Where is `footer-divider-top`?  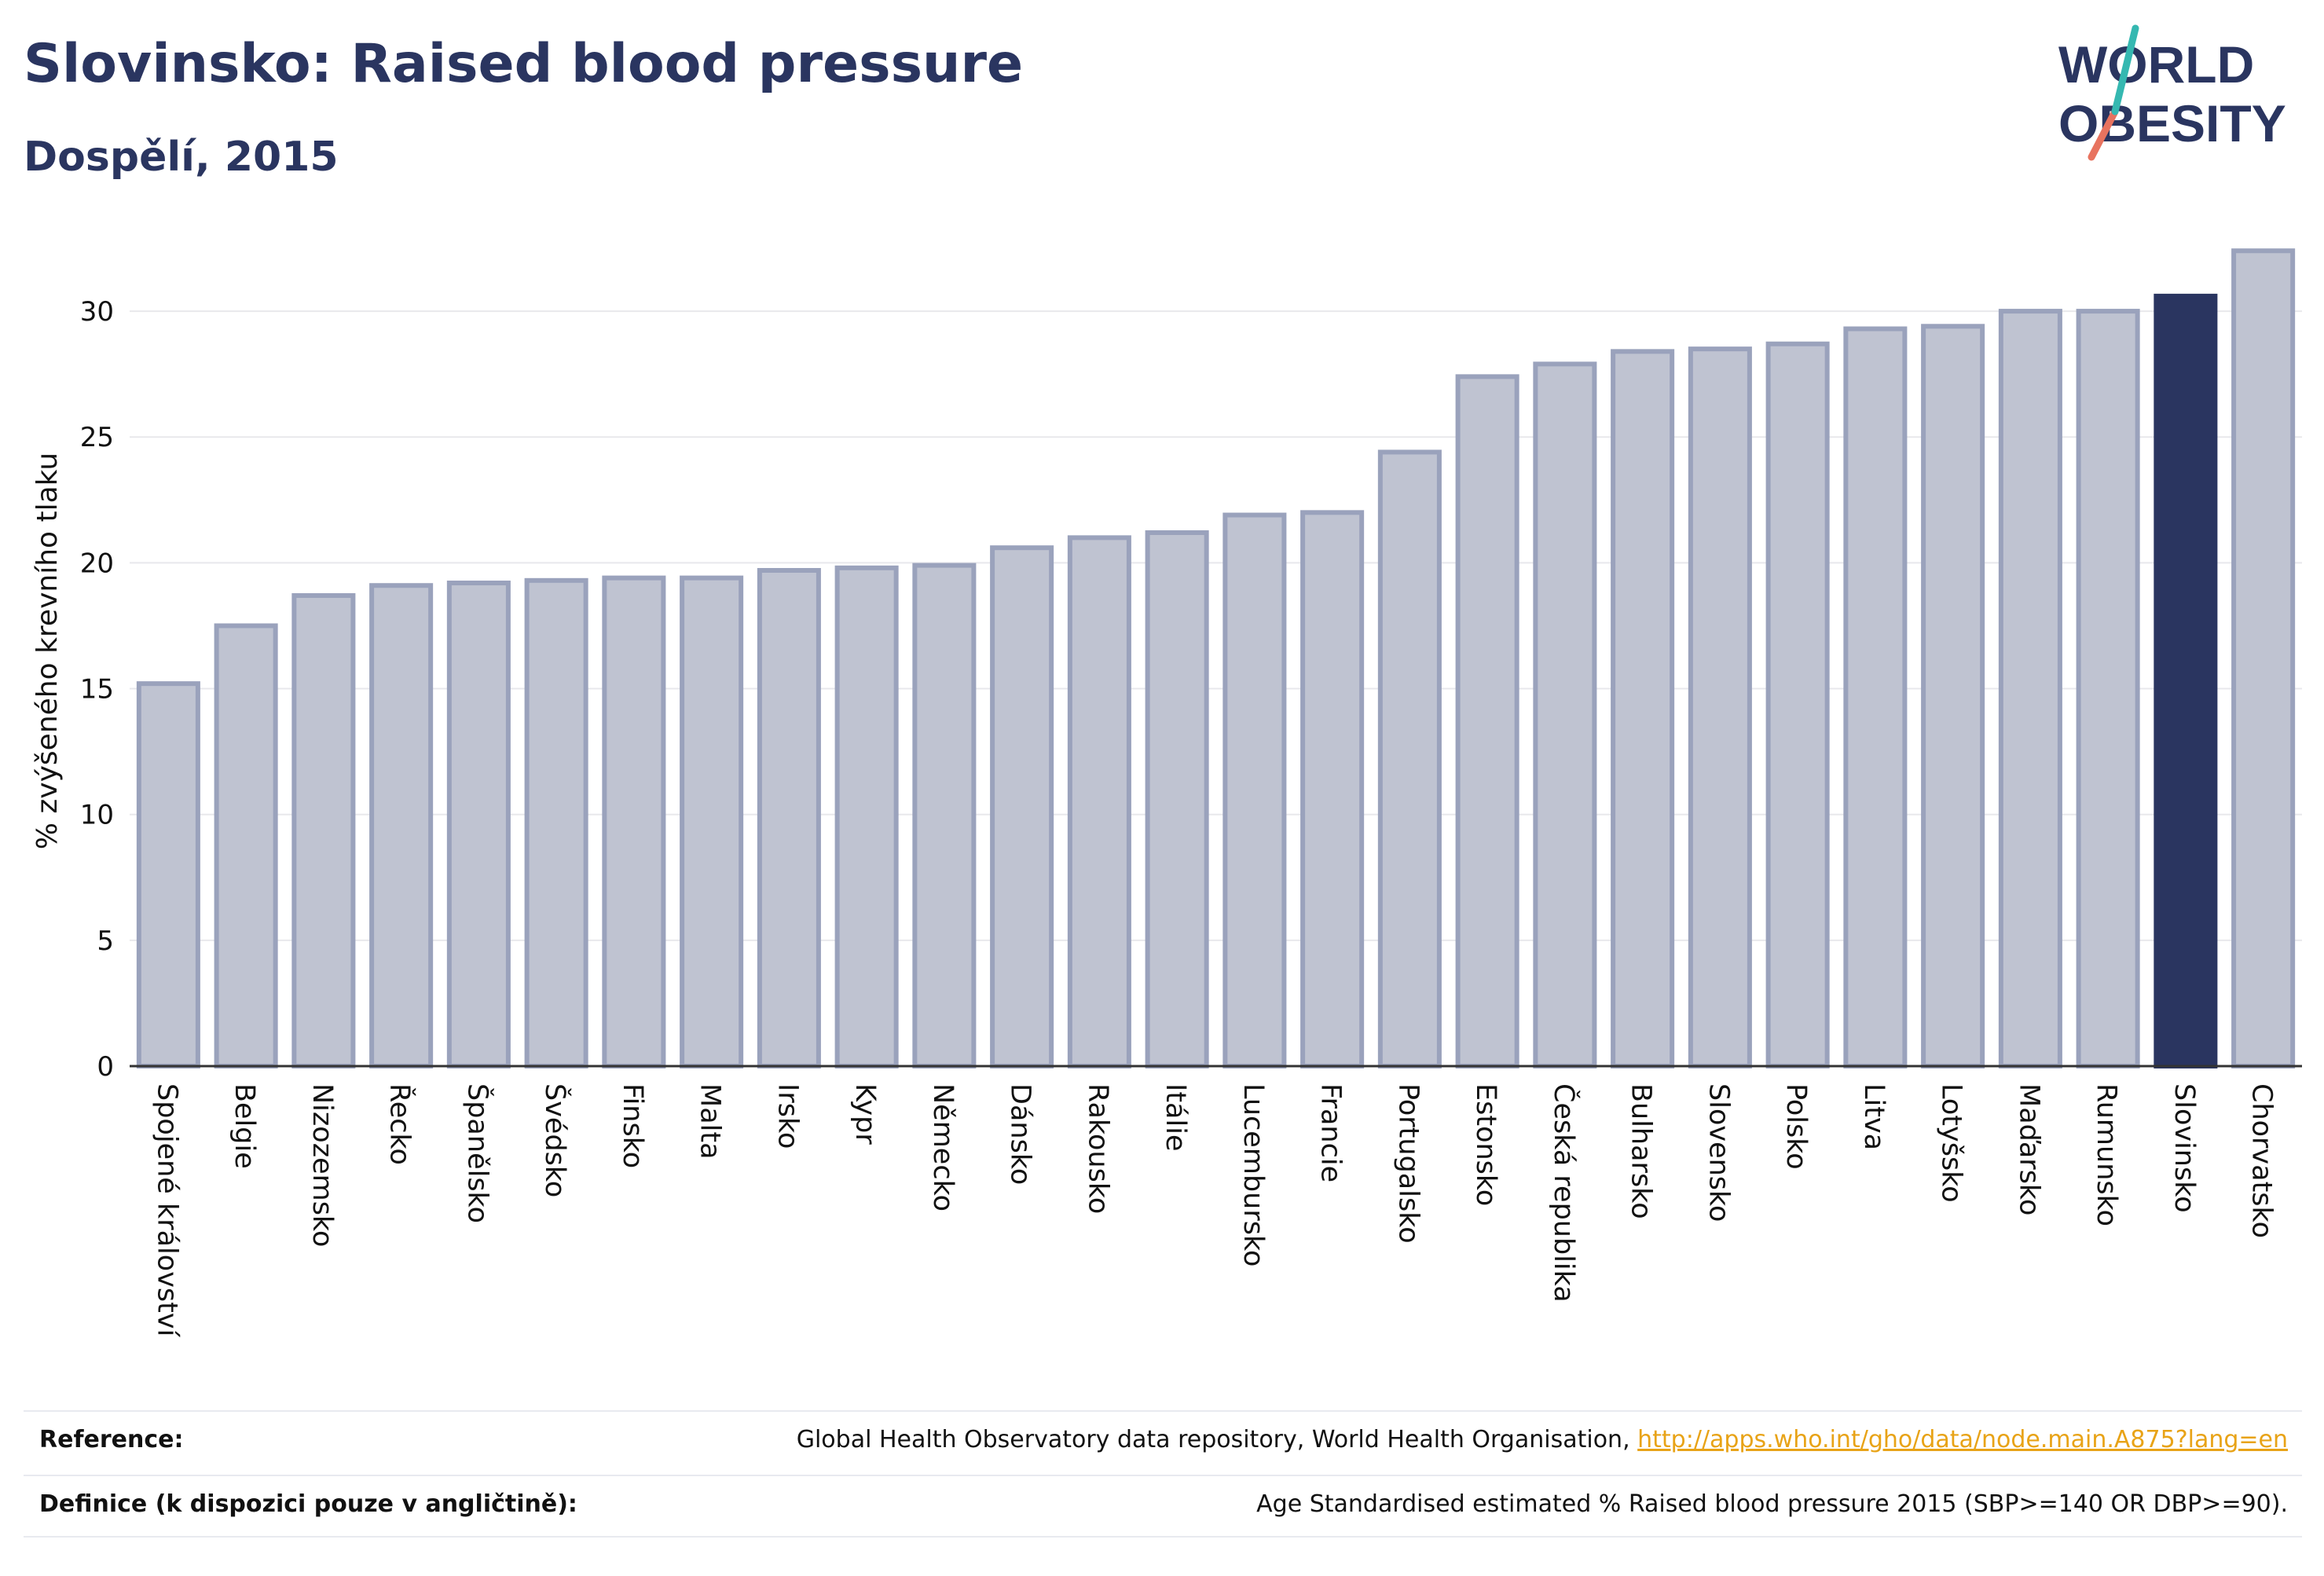
footer-divider-top is located at coordinates (1163, 1411).